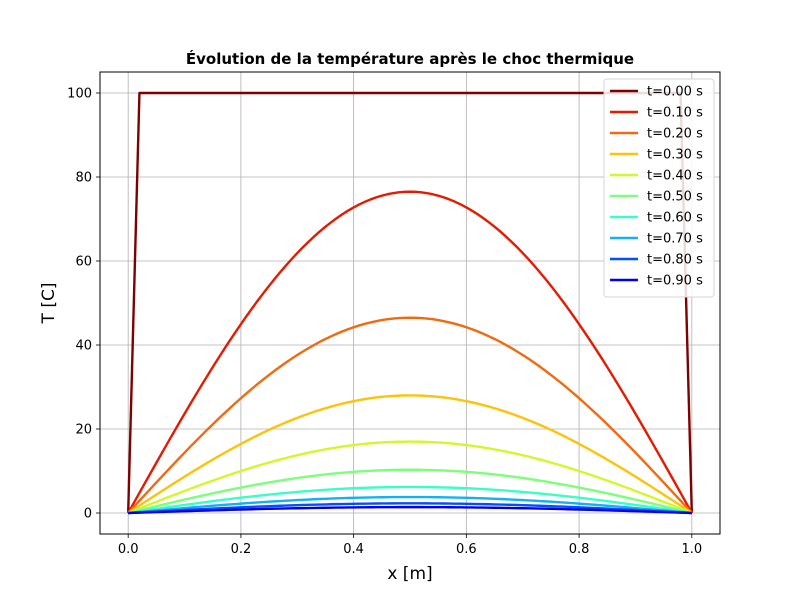 This screenshot has height=604, width=800. What do you see at coordinates (410, 545) in the screenshot?
I see `x-ticks: 0.0 0.2 0.4 0.6 0.8 1.0` at bounding box center [410, 545].